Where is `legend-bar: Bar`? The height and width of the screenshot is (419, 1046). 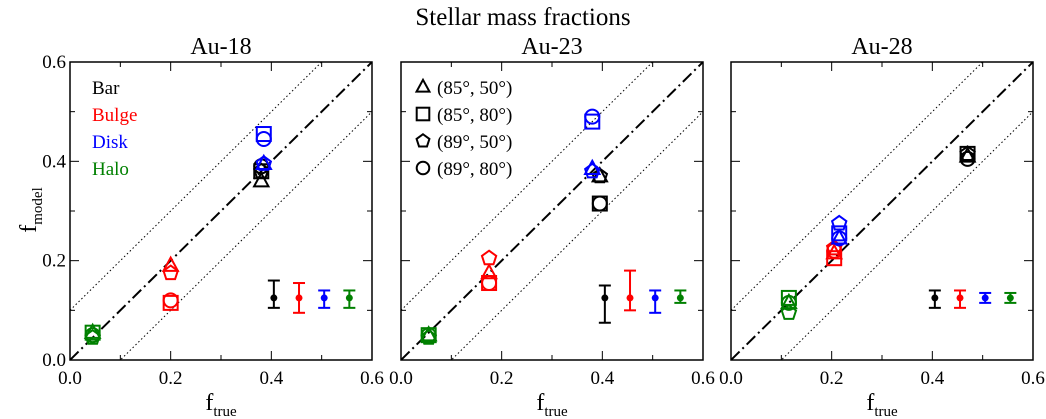
legend-bar: Bar is located at coordinates (106, 88).